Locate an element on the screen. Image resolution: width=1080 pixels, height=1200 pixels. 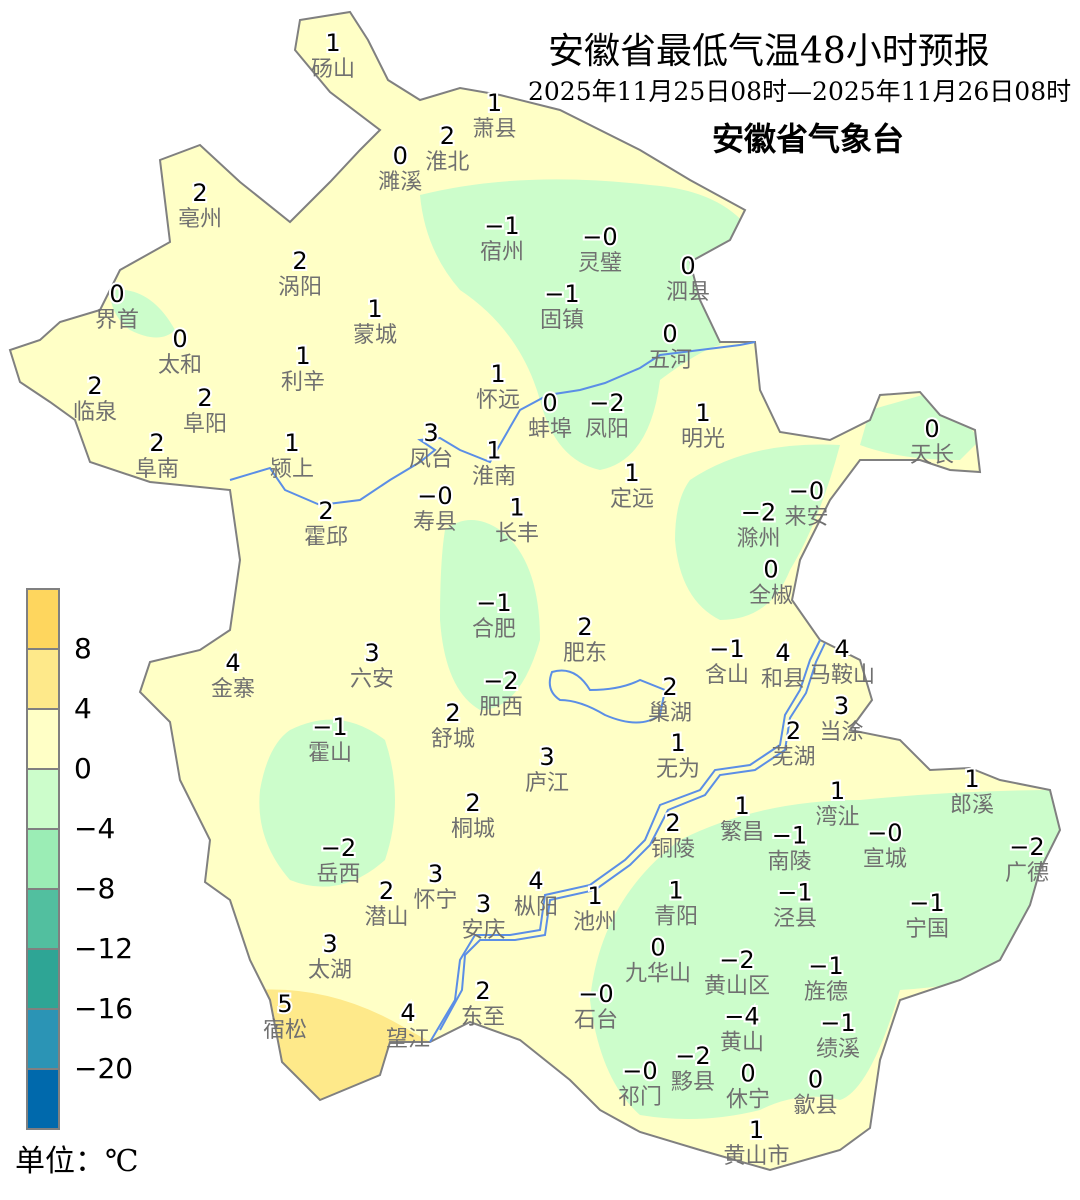
color-legend is located at coordinates (43, 859).